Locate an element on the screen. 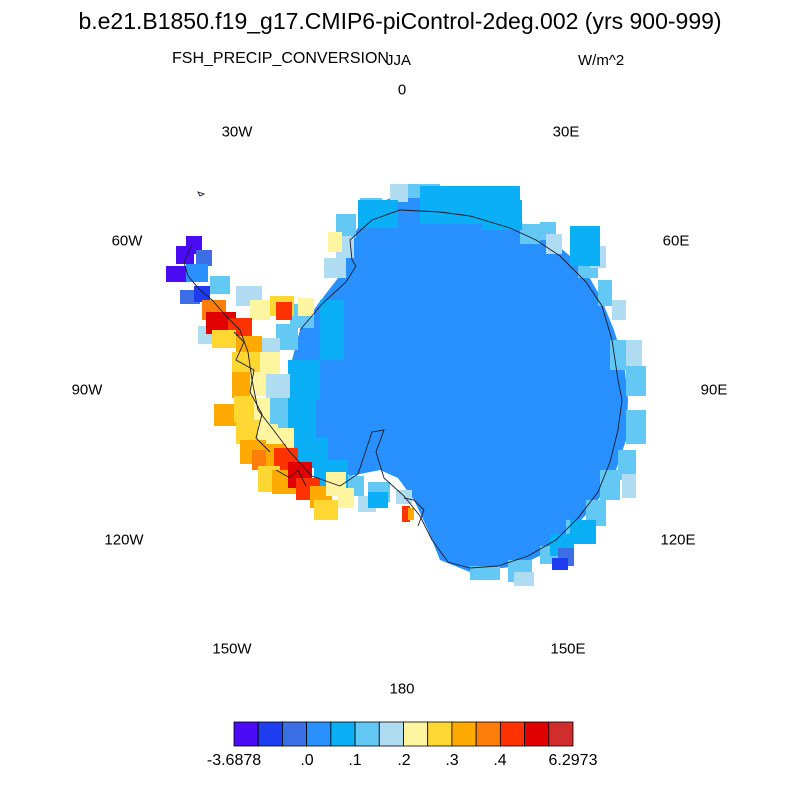  colorbar-label-4: .4 is located at coordinates (500, 760).